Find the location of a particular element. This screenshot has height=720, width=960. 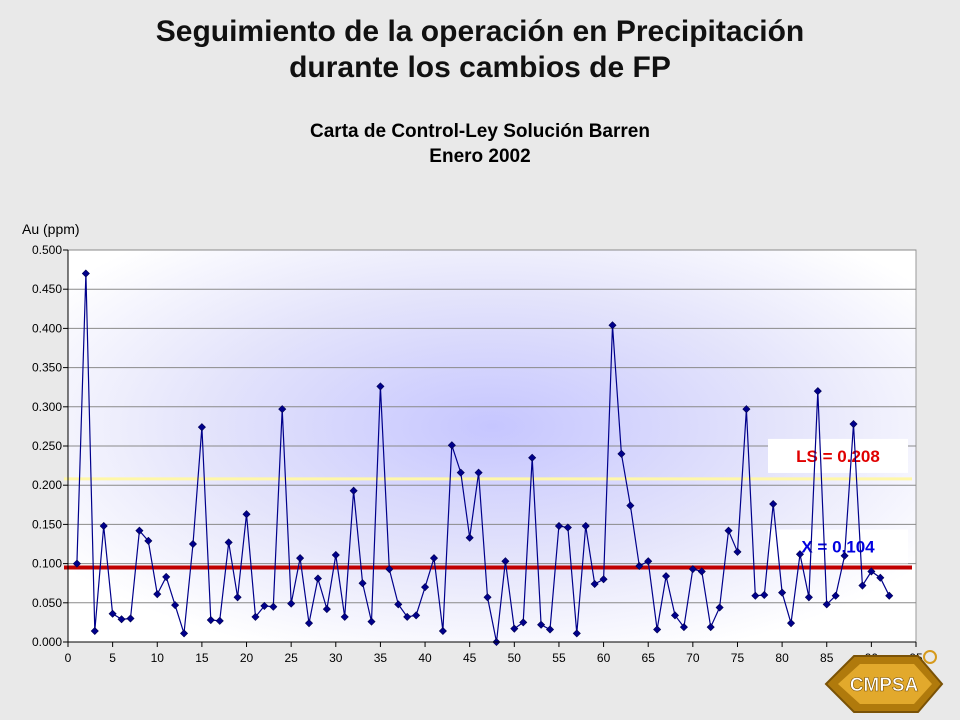

x-tick-label: 80 is located at coordinates (782, 658).